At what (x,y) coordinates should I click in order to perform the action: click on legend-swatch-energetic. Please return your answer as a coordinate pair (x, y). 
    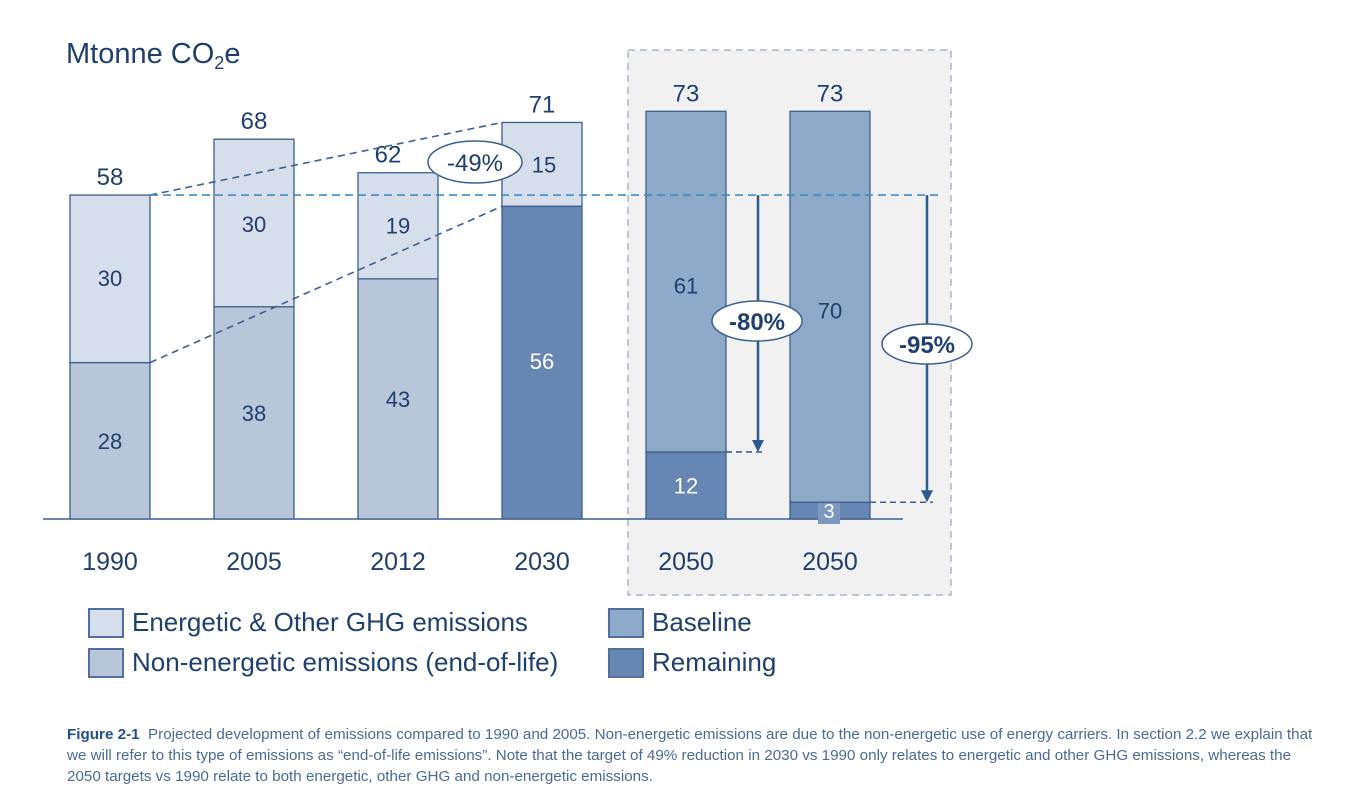
    Looking at the image, I should click on (106, 622).